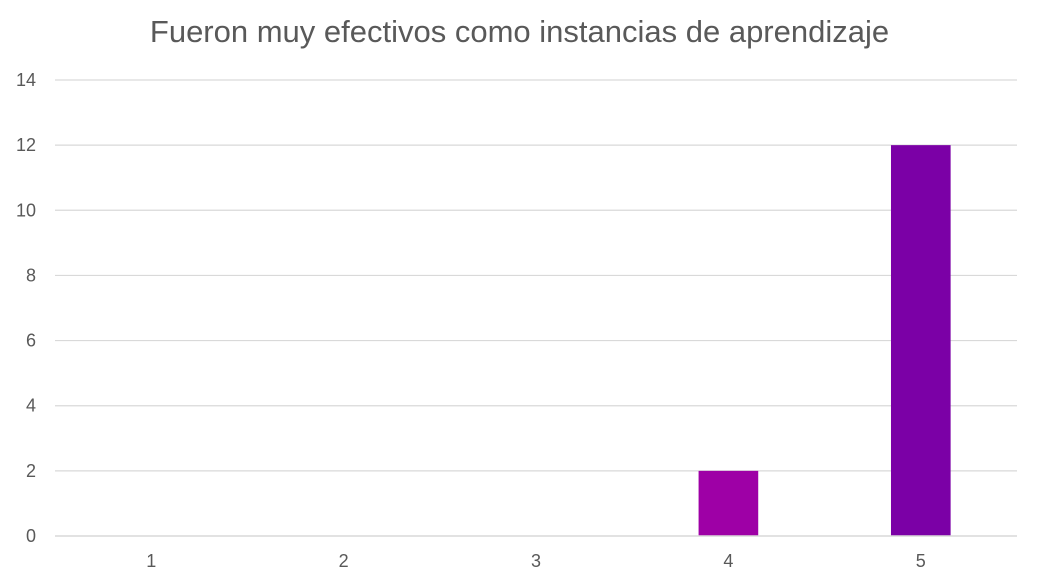 The height and width of the screenshot is (585, 1039). I want to click on y-tick-label-4: 4, so click(31, 406).